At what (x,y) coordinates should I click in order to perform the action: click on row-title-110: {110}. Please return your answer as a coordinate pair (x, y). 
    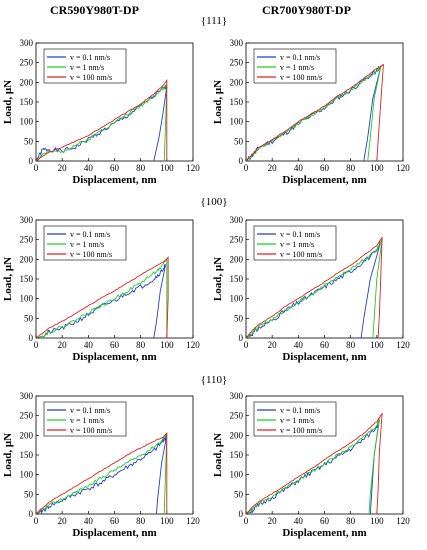
    Looking at the image, I should click on (214, 380).